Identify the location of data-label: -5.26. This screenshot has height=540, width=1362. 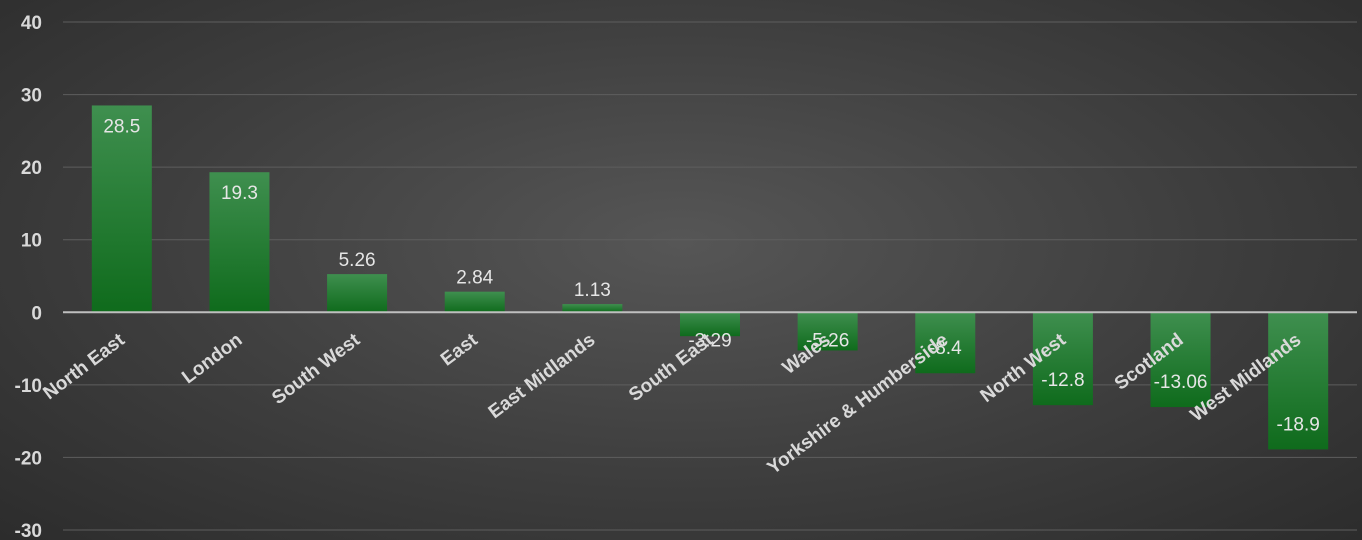
(827, 340).